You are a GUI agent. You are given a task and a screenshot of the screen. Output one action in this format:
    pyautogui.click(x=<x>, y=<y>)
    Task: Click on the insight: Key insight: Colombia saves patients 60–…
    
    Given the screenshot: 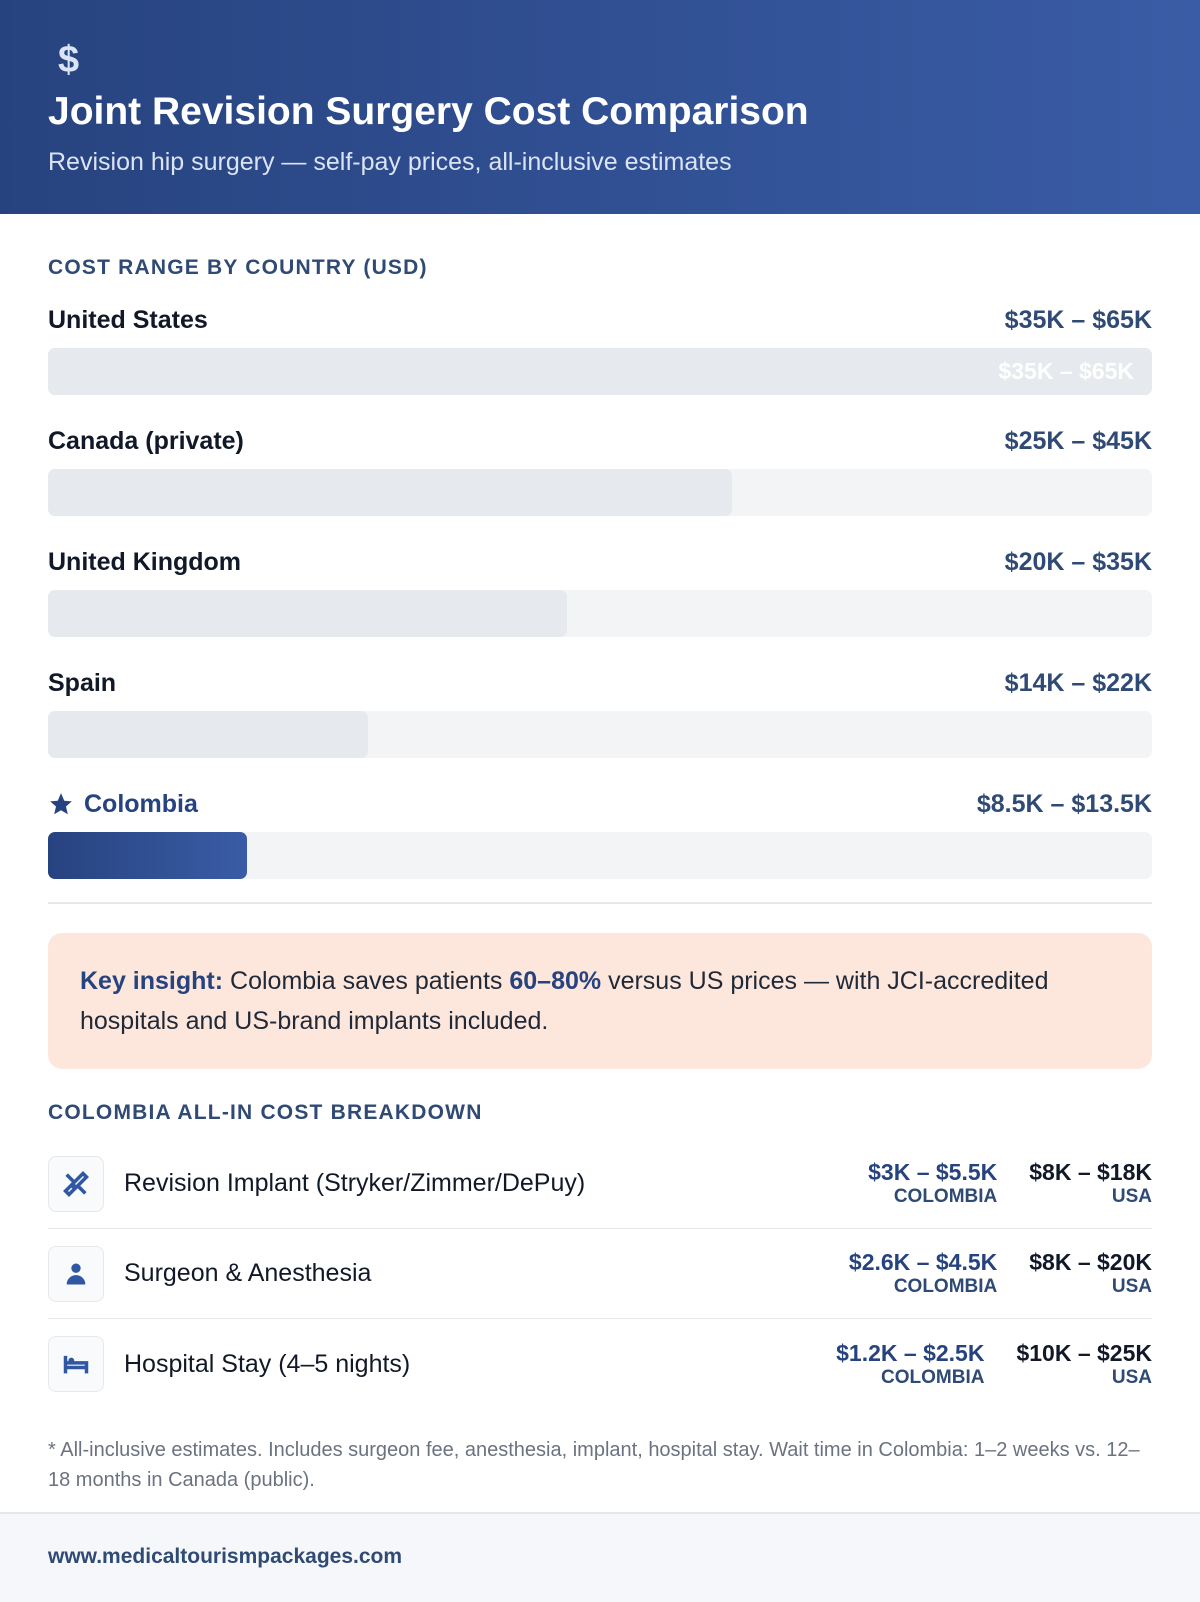 What is the action you would take?
    pyautogui.click(x=600, y=1001)
    